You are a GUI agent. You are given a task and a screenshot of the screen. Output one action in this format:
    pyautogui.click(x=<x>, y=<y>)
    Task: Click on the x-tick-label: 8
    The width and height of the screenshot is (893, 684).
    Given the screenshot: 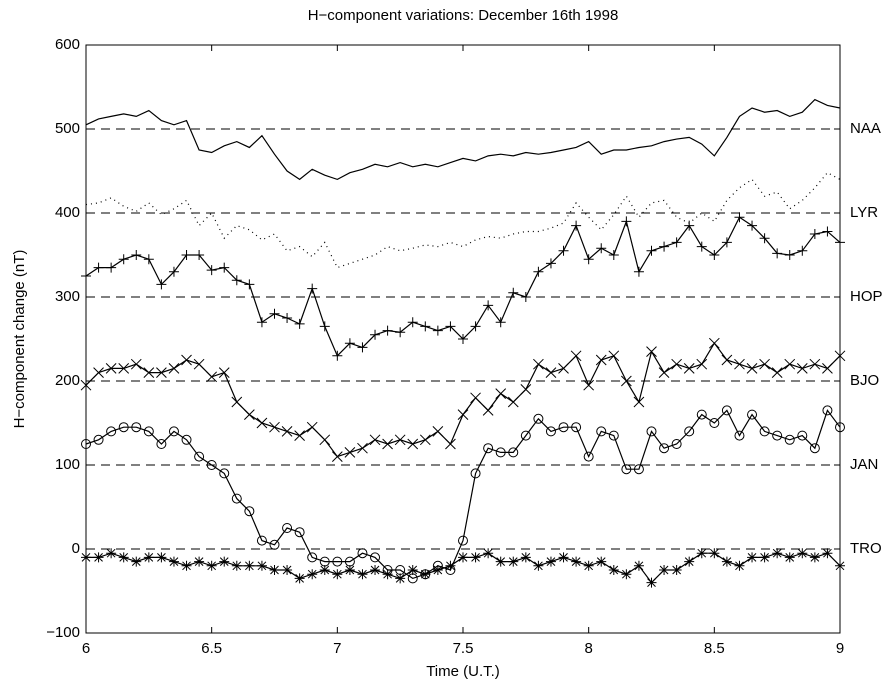 What is the action you would take?
    pyautogui.click(x=588, y=648)
    